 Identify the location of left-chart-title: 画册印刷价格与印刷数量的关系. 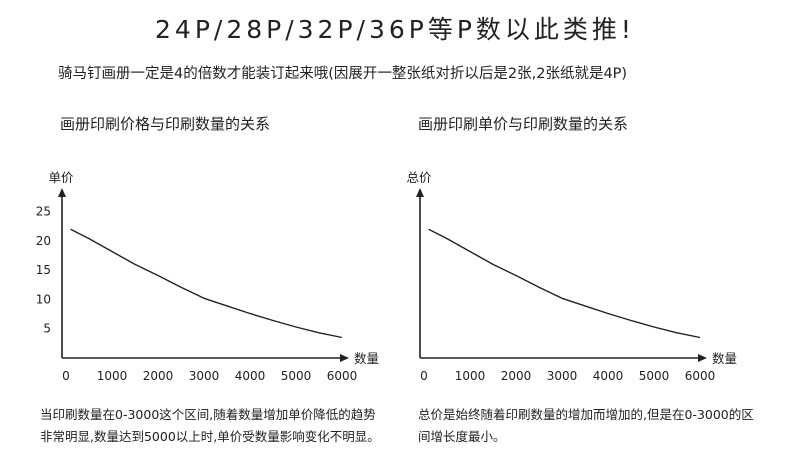
(165, 124).